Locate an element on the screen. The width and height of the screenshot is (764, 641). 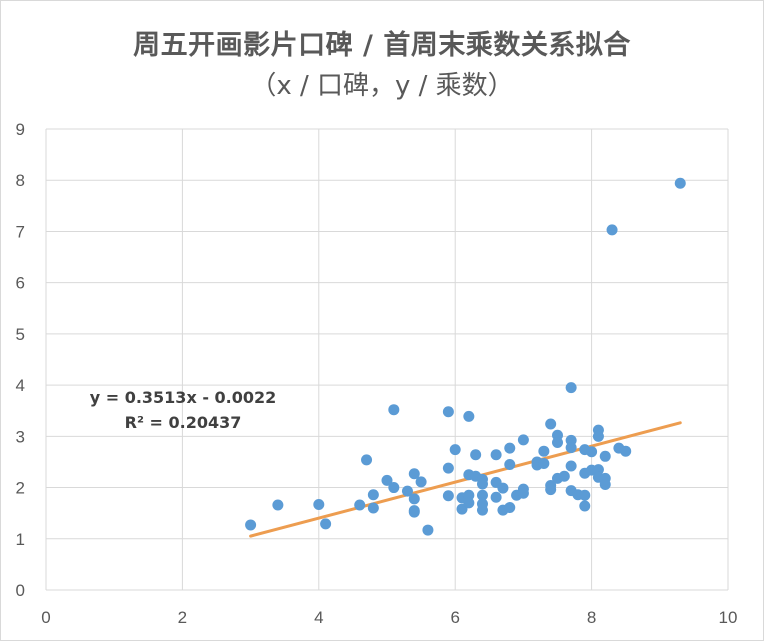
x-tick-label: 4 is located at coordinates (318, 617).